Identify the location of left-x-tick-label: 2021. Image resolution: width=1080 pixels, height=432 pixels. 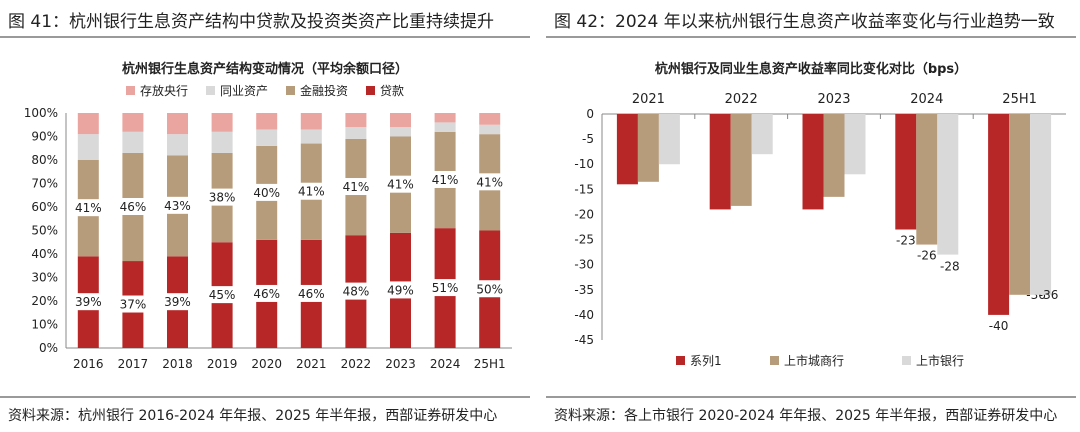
(311, 364).